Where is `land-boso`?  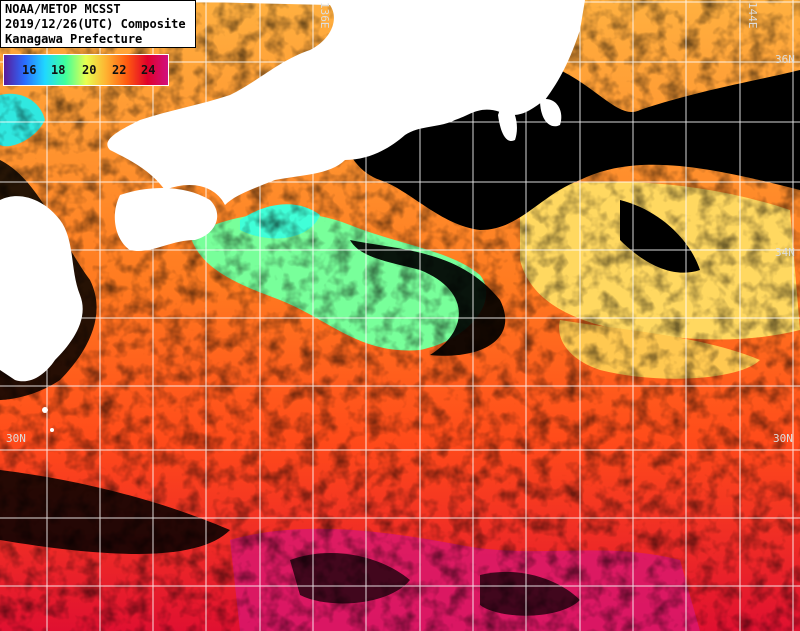
land-boso is located at coordinates (551, 113).